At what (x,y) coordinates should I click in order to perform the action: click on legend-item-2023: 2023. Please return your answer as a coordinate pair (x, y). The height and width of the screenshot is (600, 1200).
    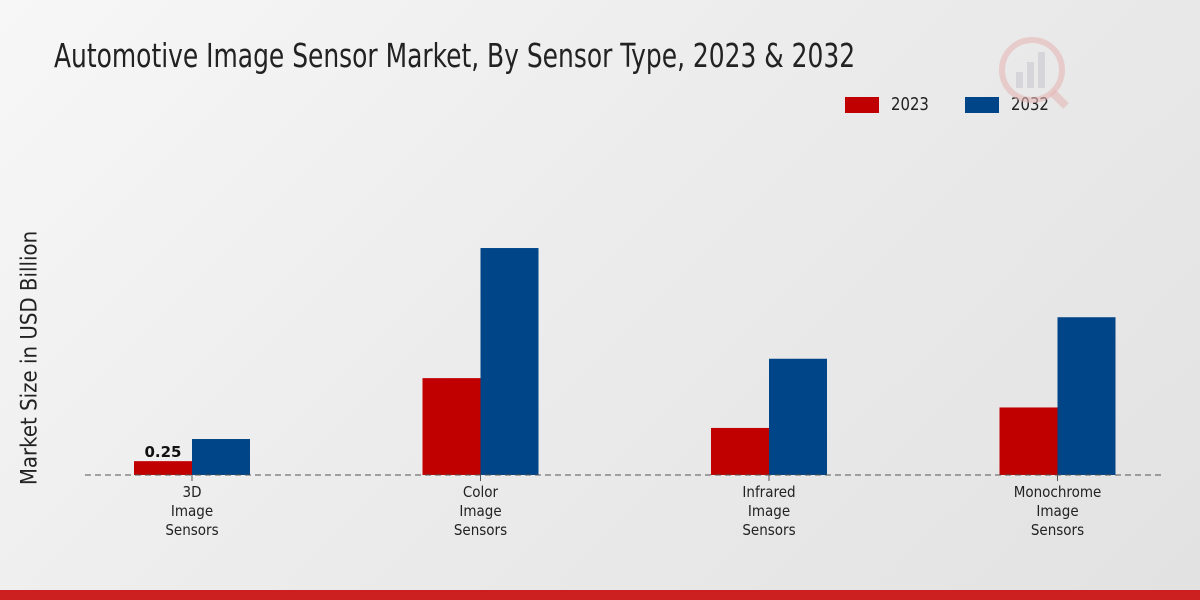
    Looking at the image, I should click on (888, 104).